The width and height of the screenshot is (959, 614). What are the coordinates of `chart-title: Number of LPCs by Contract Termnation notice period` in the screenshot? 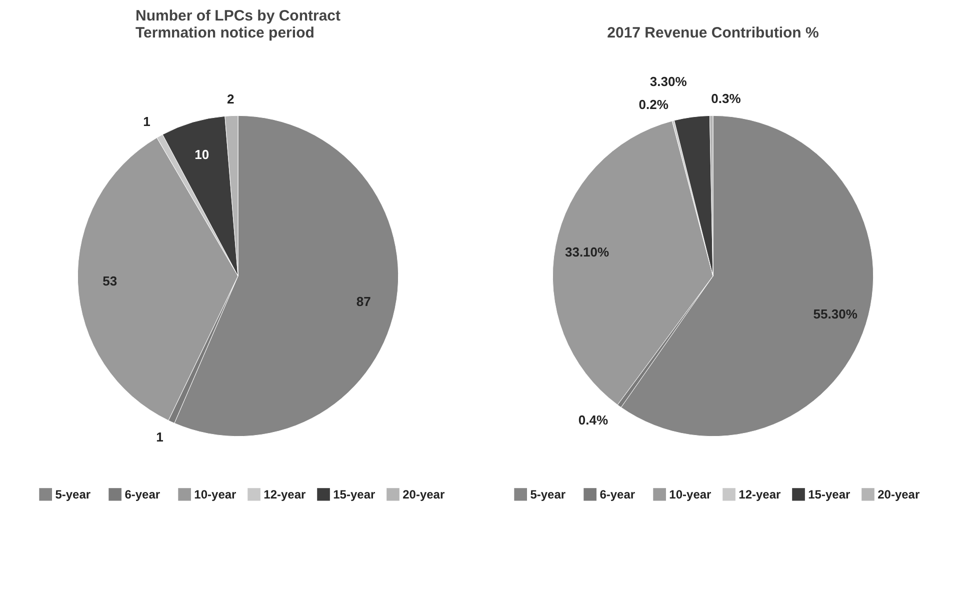 It's located at (238, 25).